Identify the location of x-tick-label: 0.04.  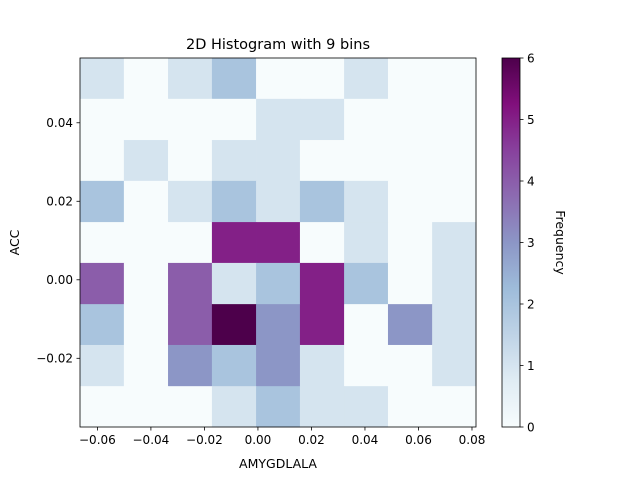
(365, 440).